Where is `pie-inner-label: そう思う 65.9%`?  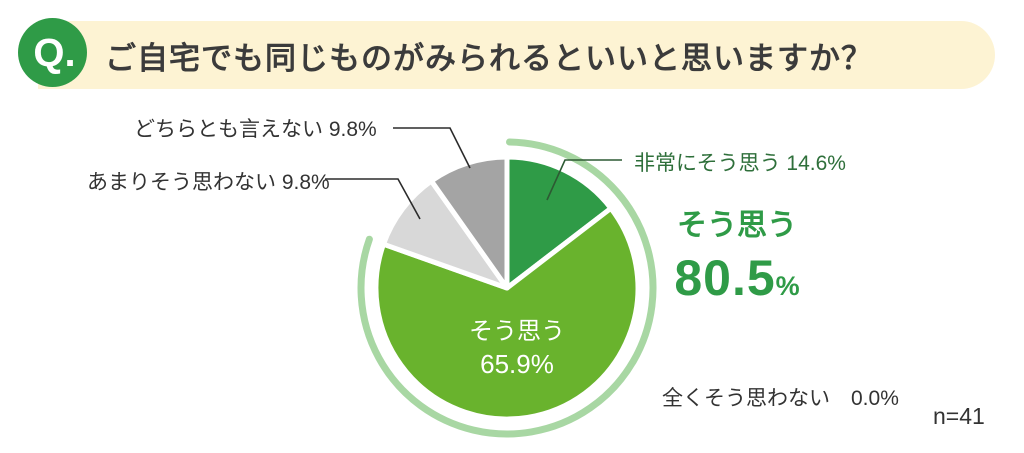
pie-inner-label: そう思う 65.9% is located at coordinates (517, 349).